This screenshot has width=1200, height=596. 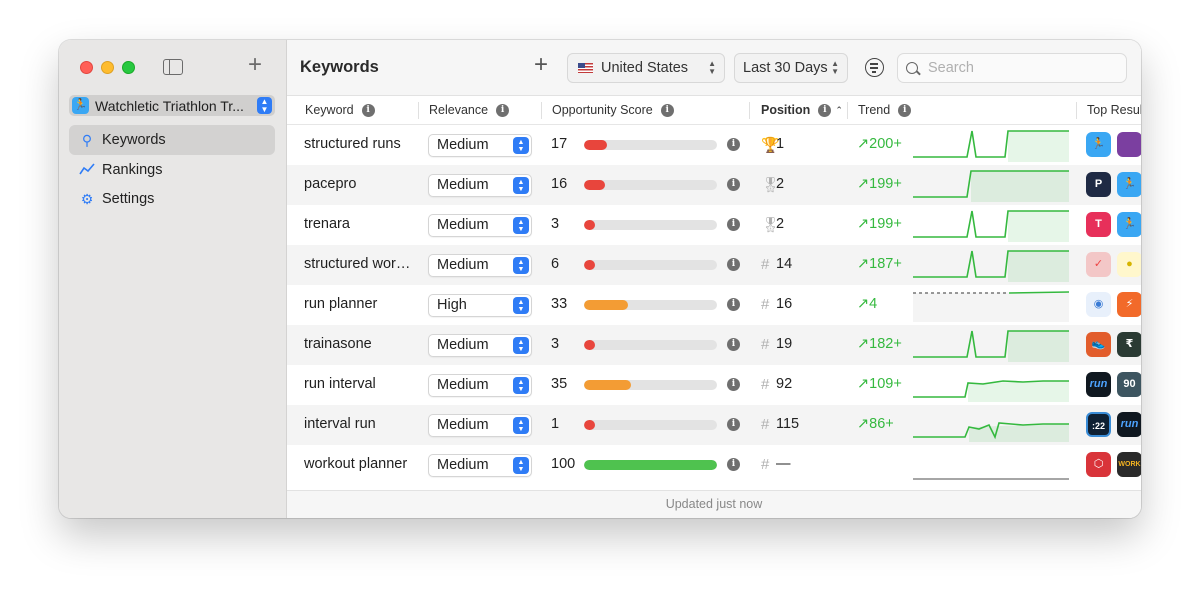 What do you see at coordinates (802, 110) in the screenshot?
I see `column-position: Position i ⌃` at bounding box center [802, 110].